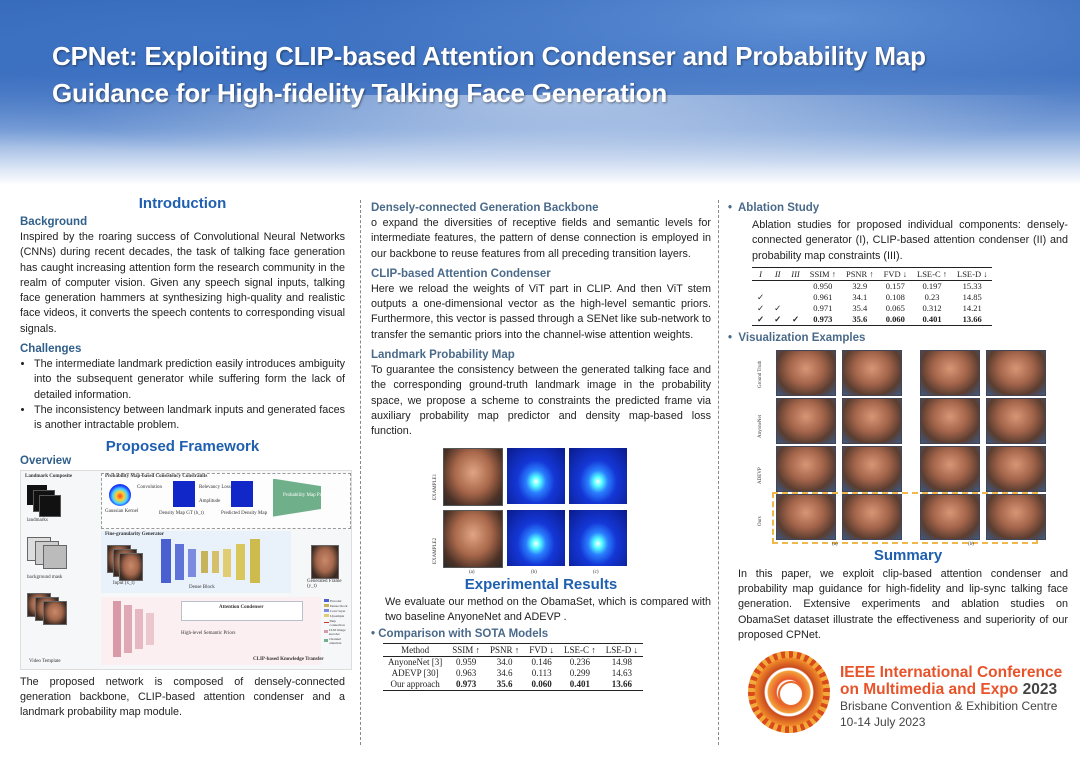 The width and height of the screenshot is (1080, 764). Describe the element at coordinates (872, 319) in the screenshot. I see `table-row: ✓ ✓ ✓ 0.973 35.6 0.060 0.401 13.66` at that location.